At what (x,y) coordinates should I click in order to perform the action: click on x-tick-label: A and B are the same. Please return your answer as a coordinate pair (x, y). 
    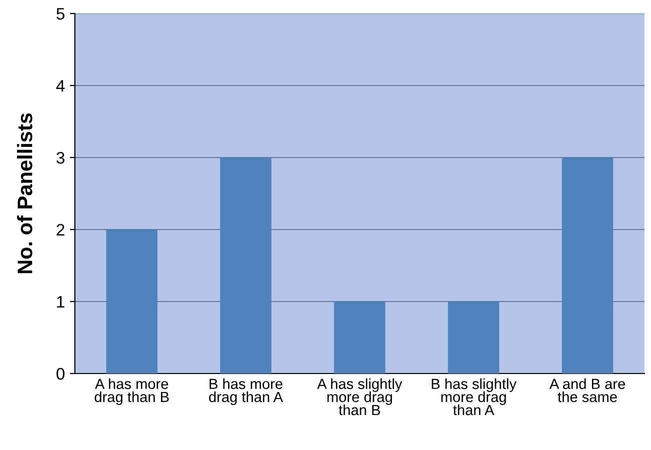
    Looking at the image, I should click on (587, 390).